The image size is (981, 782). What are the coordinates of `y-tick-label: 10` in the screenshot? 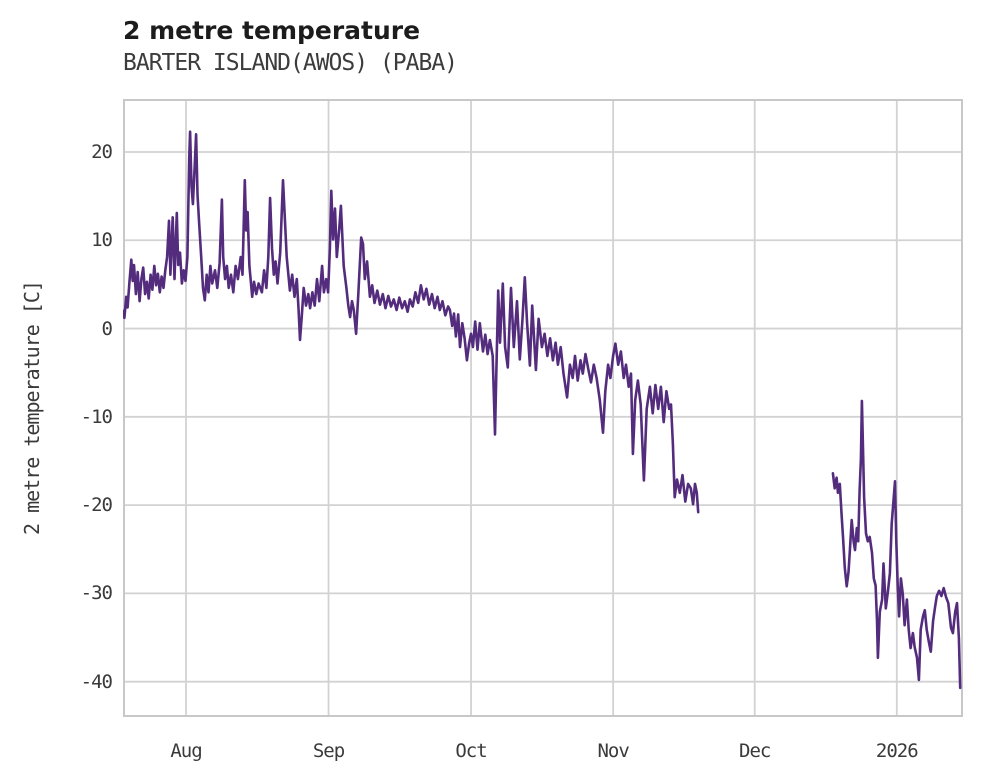 It's located at (102, 240).